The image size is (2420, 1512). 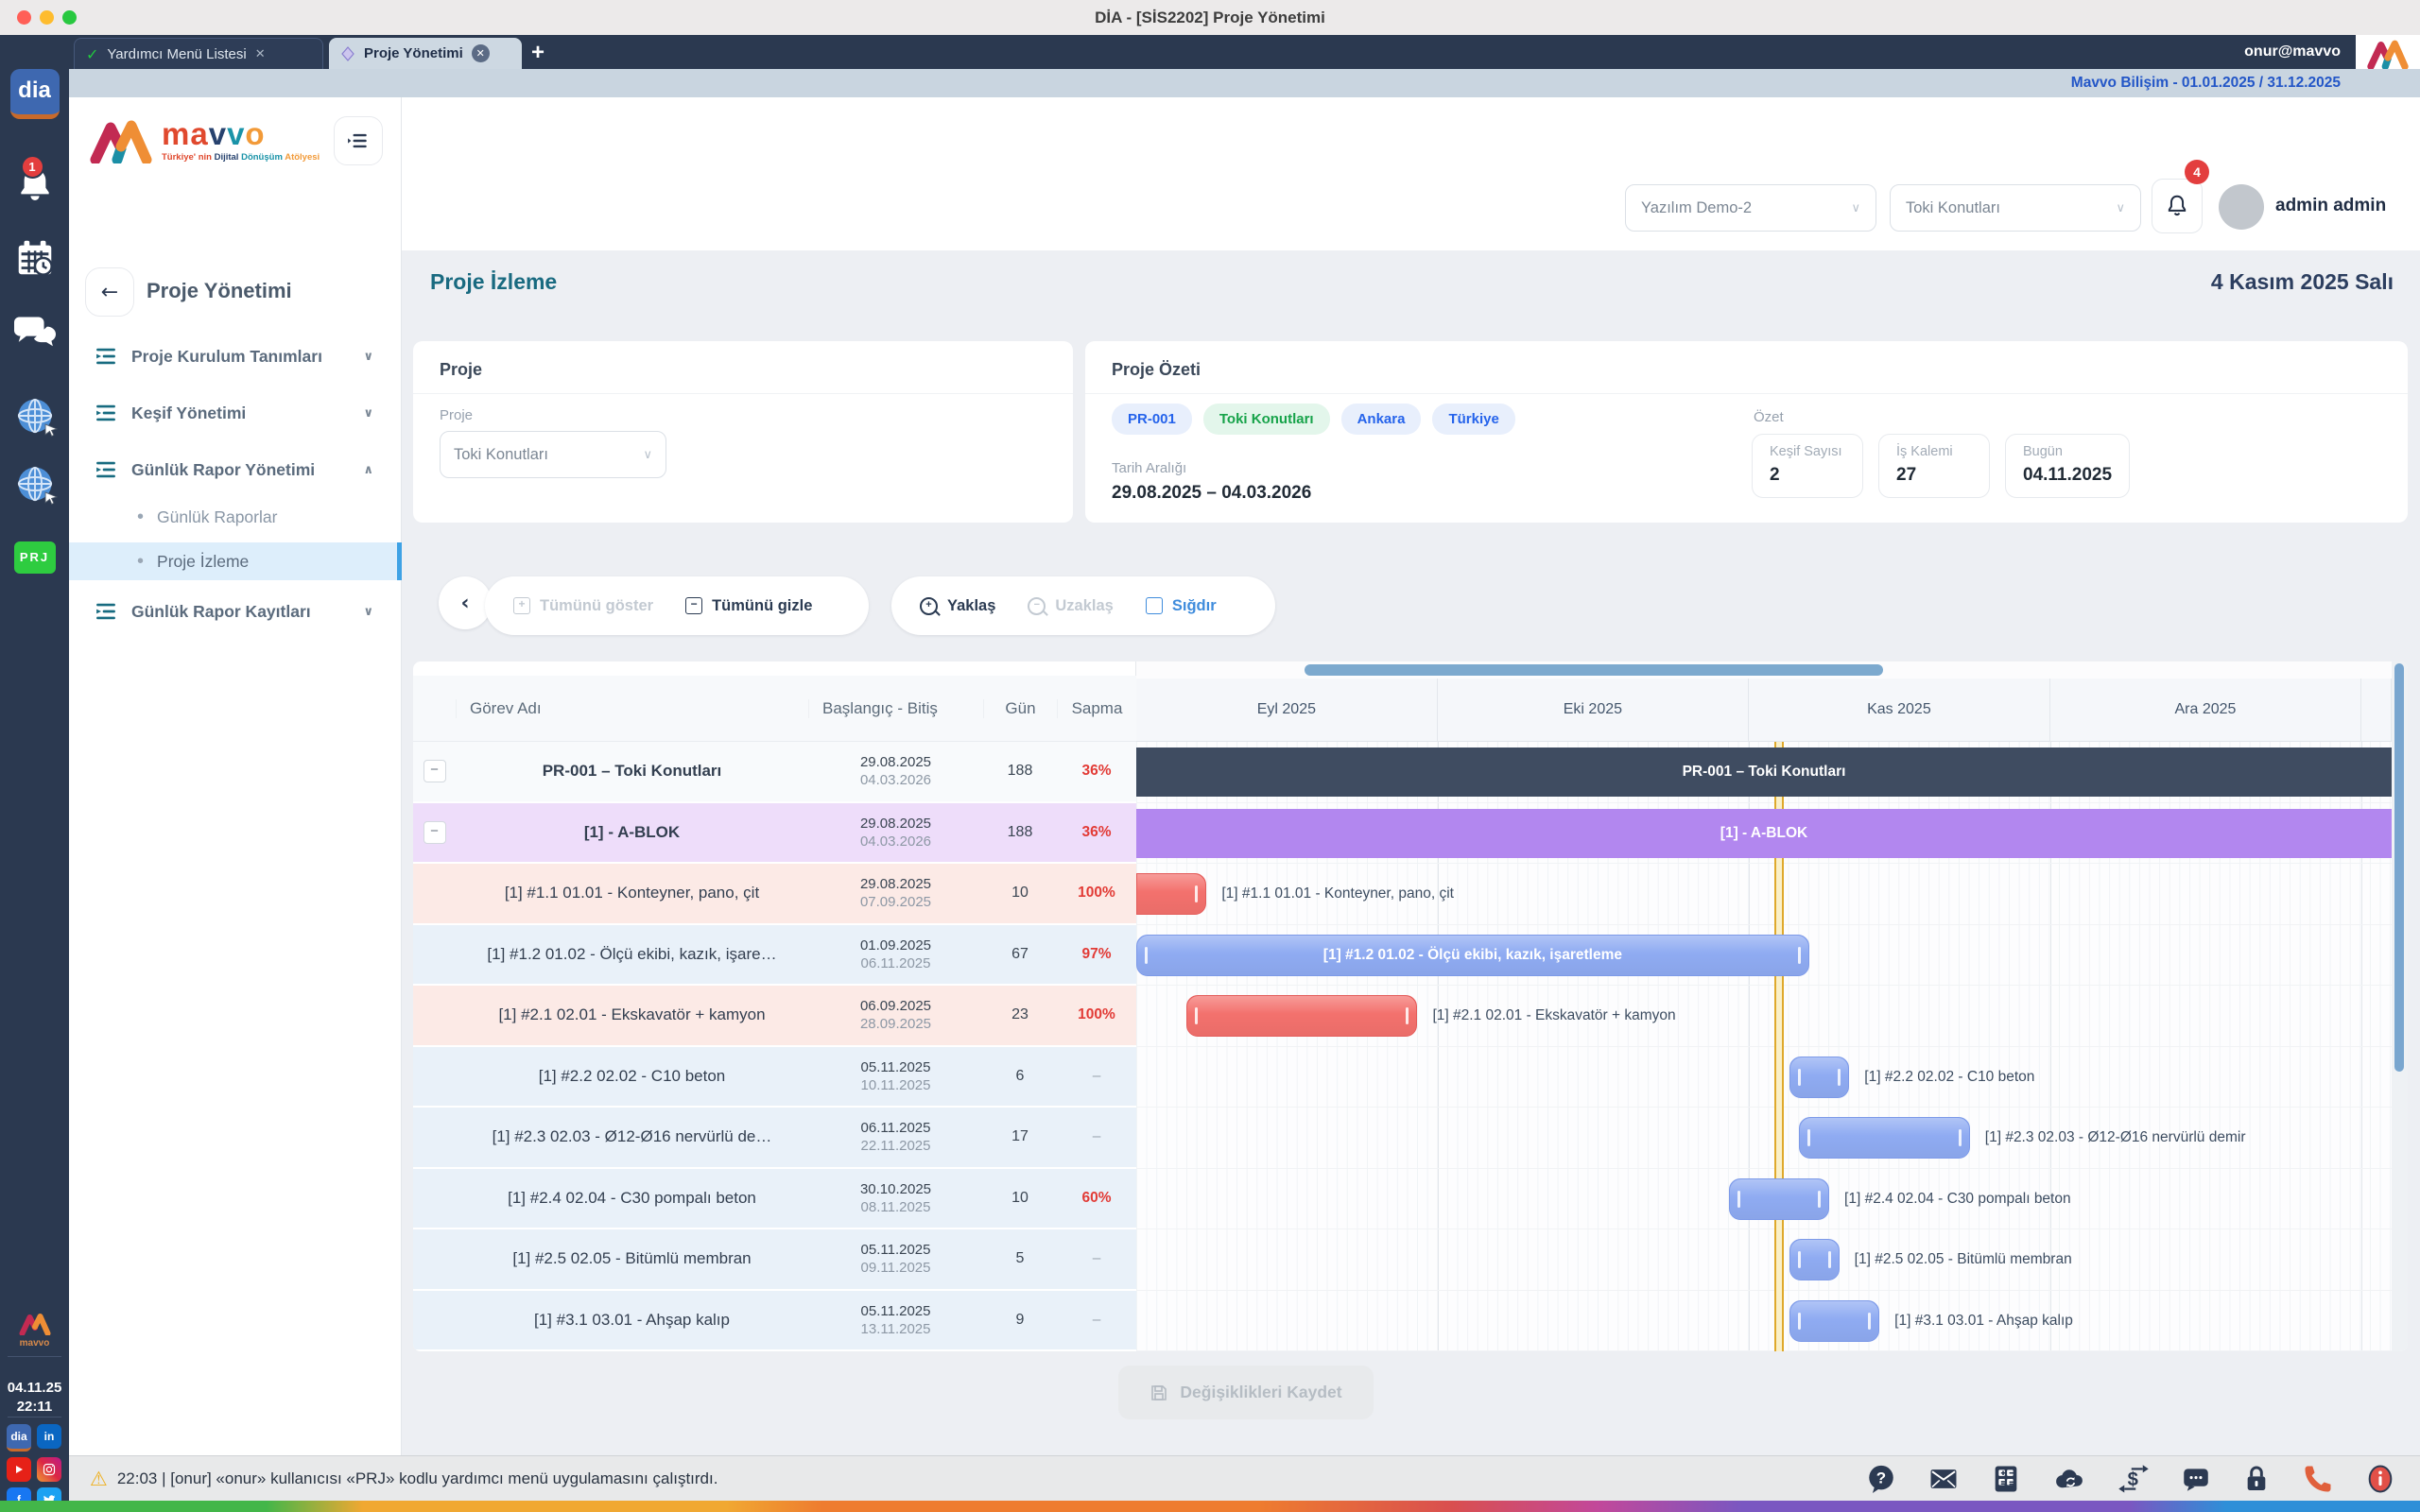 What do you see at coordinates (2318, 1479) in the screenshot?
I see `phone-icon` at bounding box center [2318, 1479].